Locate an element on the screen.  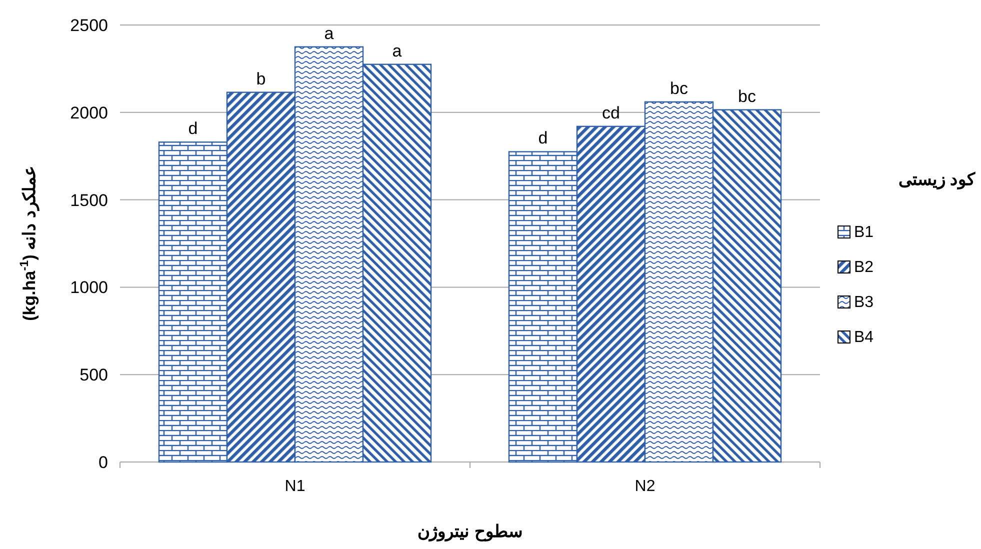
y-tick-label: 2500 is located at coordinates (89, 25).